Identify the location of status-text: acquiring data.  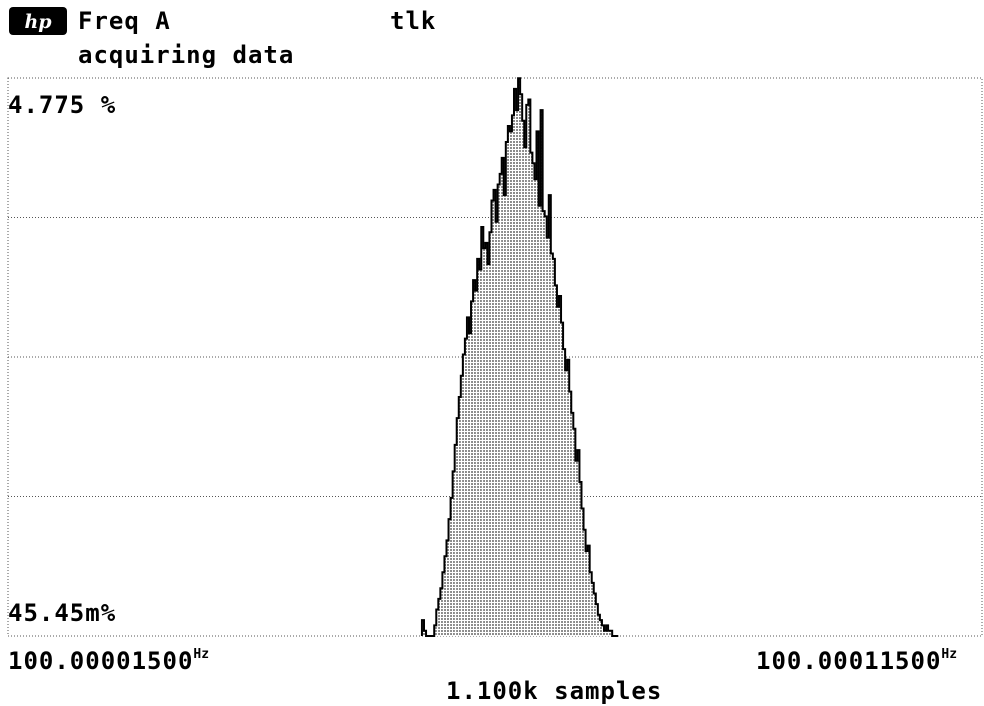
(186, 55).